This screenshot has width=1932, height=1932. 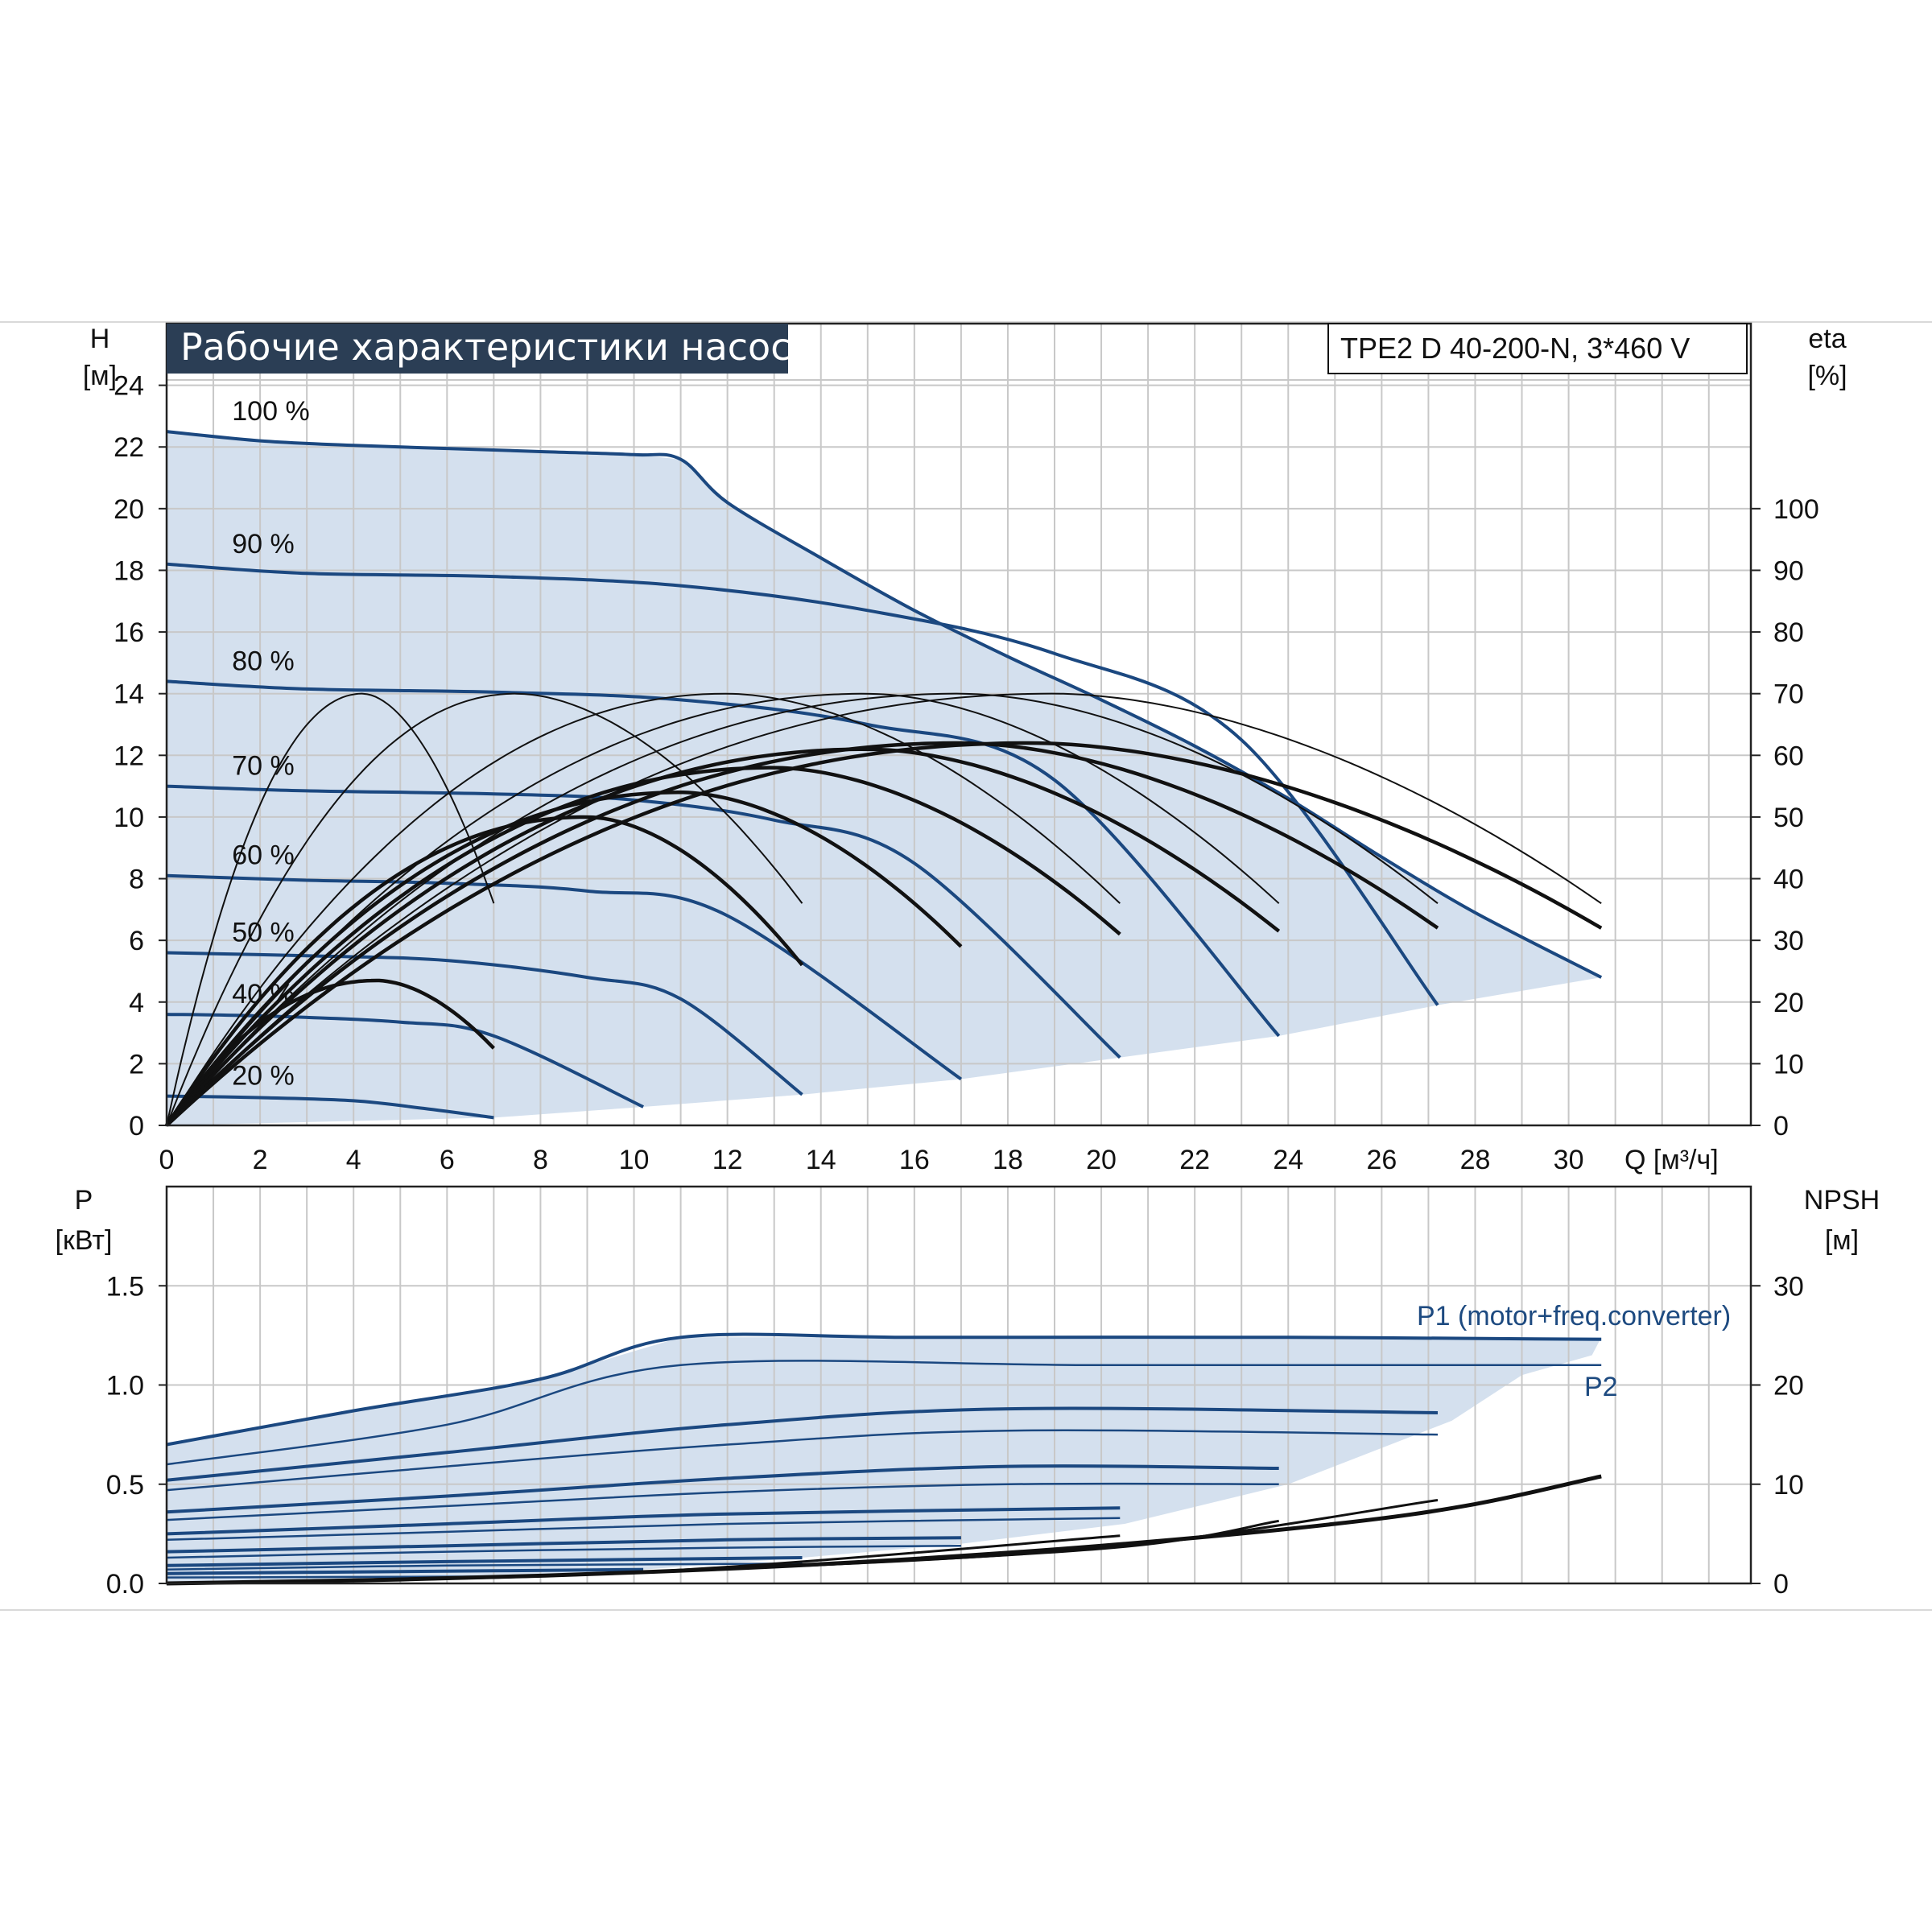 What do you see at coordinates (125, 1286) in the screenshot?
I see `power-tick-label: 1.5` at bounding box center [125, 1286].